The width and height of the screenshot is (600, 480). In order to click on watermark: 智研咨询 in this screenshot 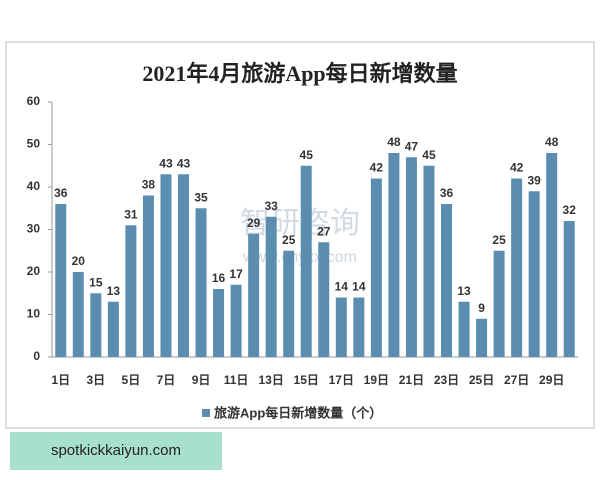, I will do `click(300, 223)`.